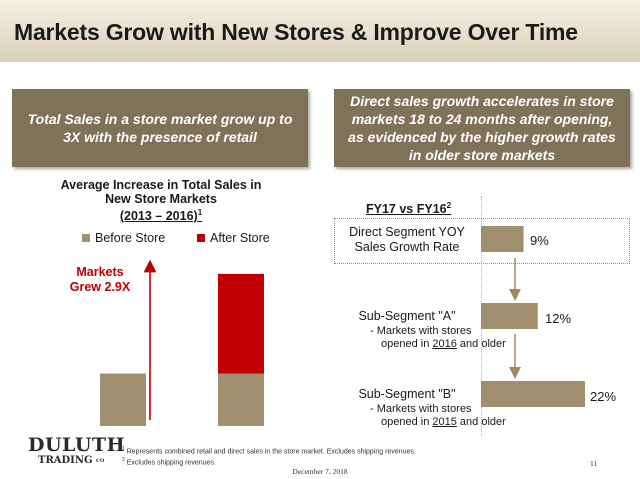  What do you see at coordinates (407, 232) in the screenshot?
I see `segment-direct-label-line1: Direct Segment YOY` at bounding box center [407, 232].